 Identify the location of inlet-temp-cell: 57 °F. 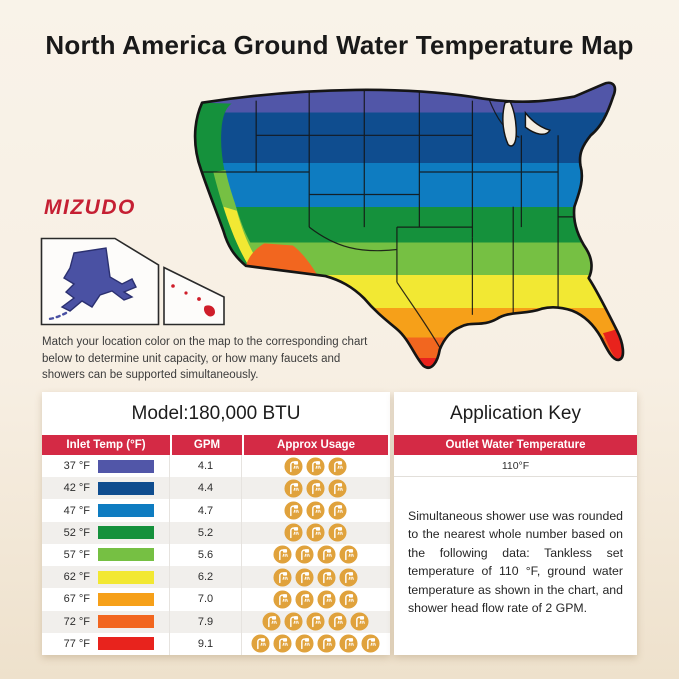
(106, 555).